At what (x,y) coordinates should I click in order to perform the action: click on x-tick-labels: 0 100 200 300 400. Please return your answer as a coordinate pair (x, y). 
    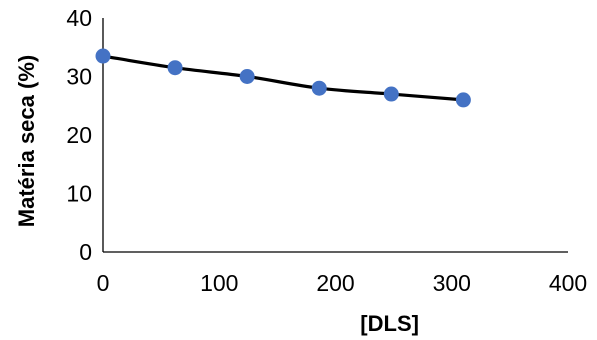
    Looking at the image, I should click on (342, 283).